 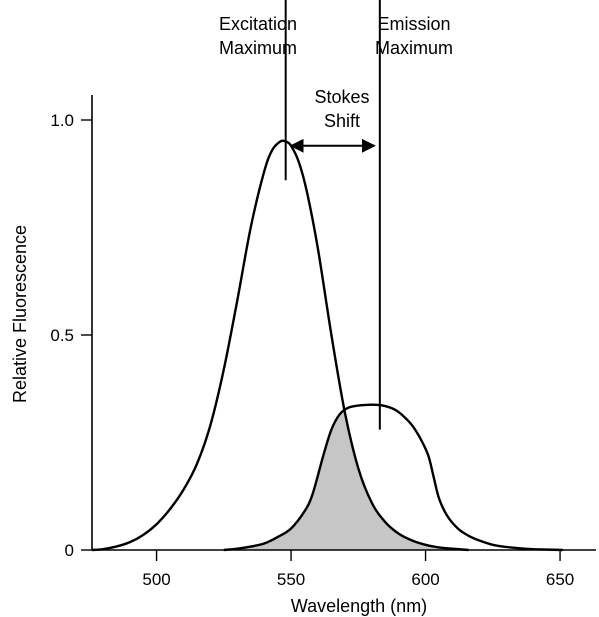 I want to click on emission-curve, so click(x=393, y=477).